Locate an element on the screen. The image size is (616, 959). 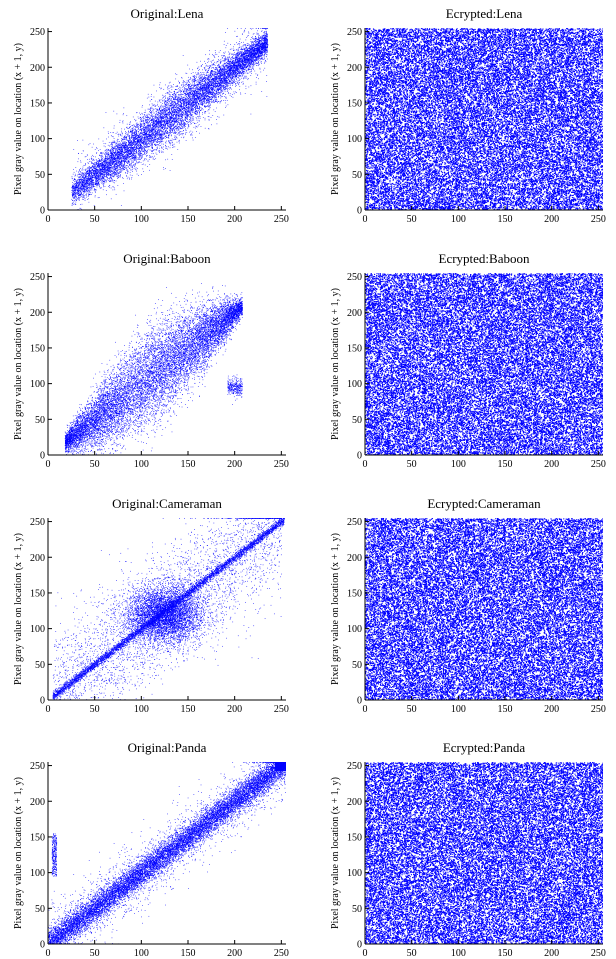
panel-title: Original:Baboon is located at coordinates (167, 258).